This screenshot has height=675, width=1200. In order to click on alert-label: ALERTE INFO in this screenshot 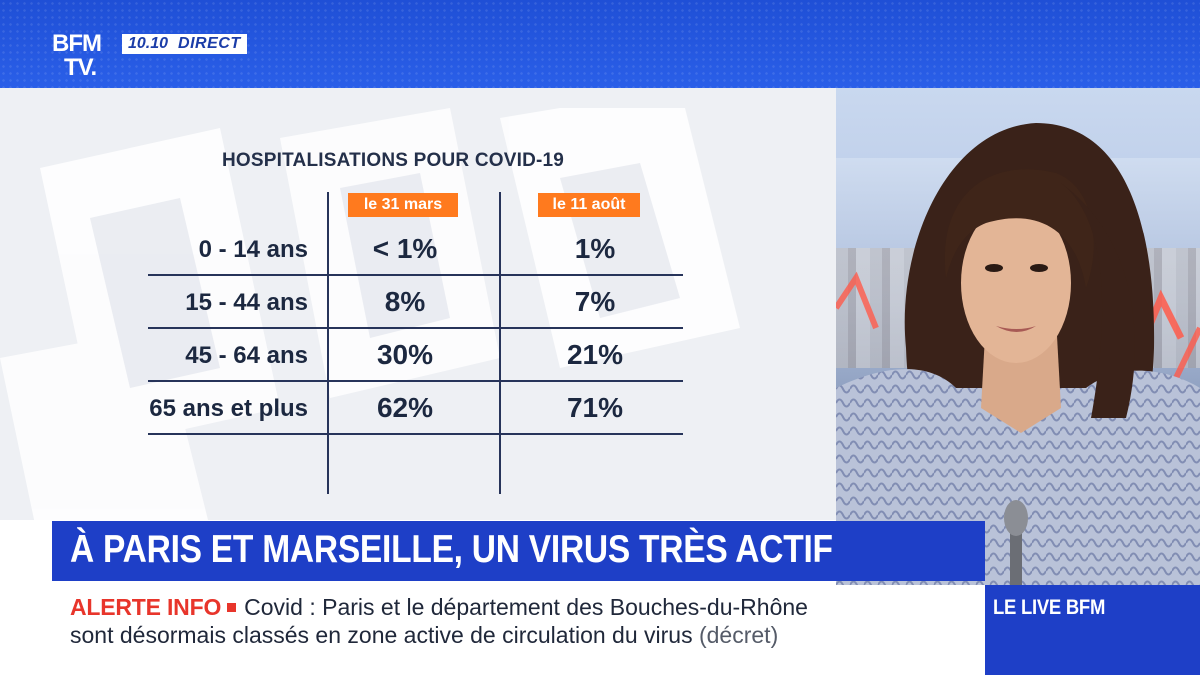, I will do `click(146, 607)`.